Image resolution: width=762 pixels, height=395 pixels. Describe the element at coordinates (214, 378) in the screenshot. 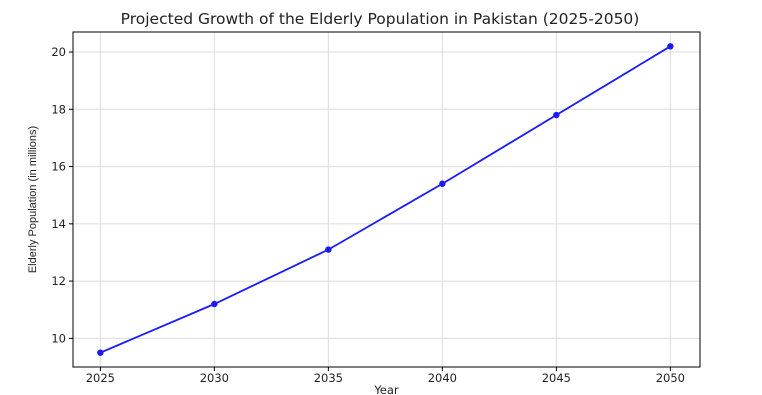

I see `x-tick-label: 2030` at that location.